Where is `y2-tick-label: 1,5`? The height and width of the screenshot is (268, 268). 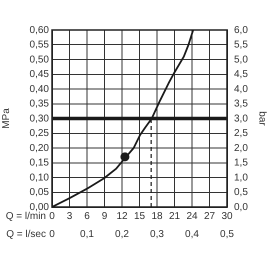
y2-tick-label: 1,5 is located at coordinates (241, 163).